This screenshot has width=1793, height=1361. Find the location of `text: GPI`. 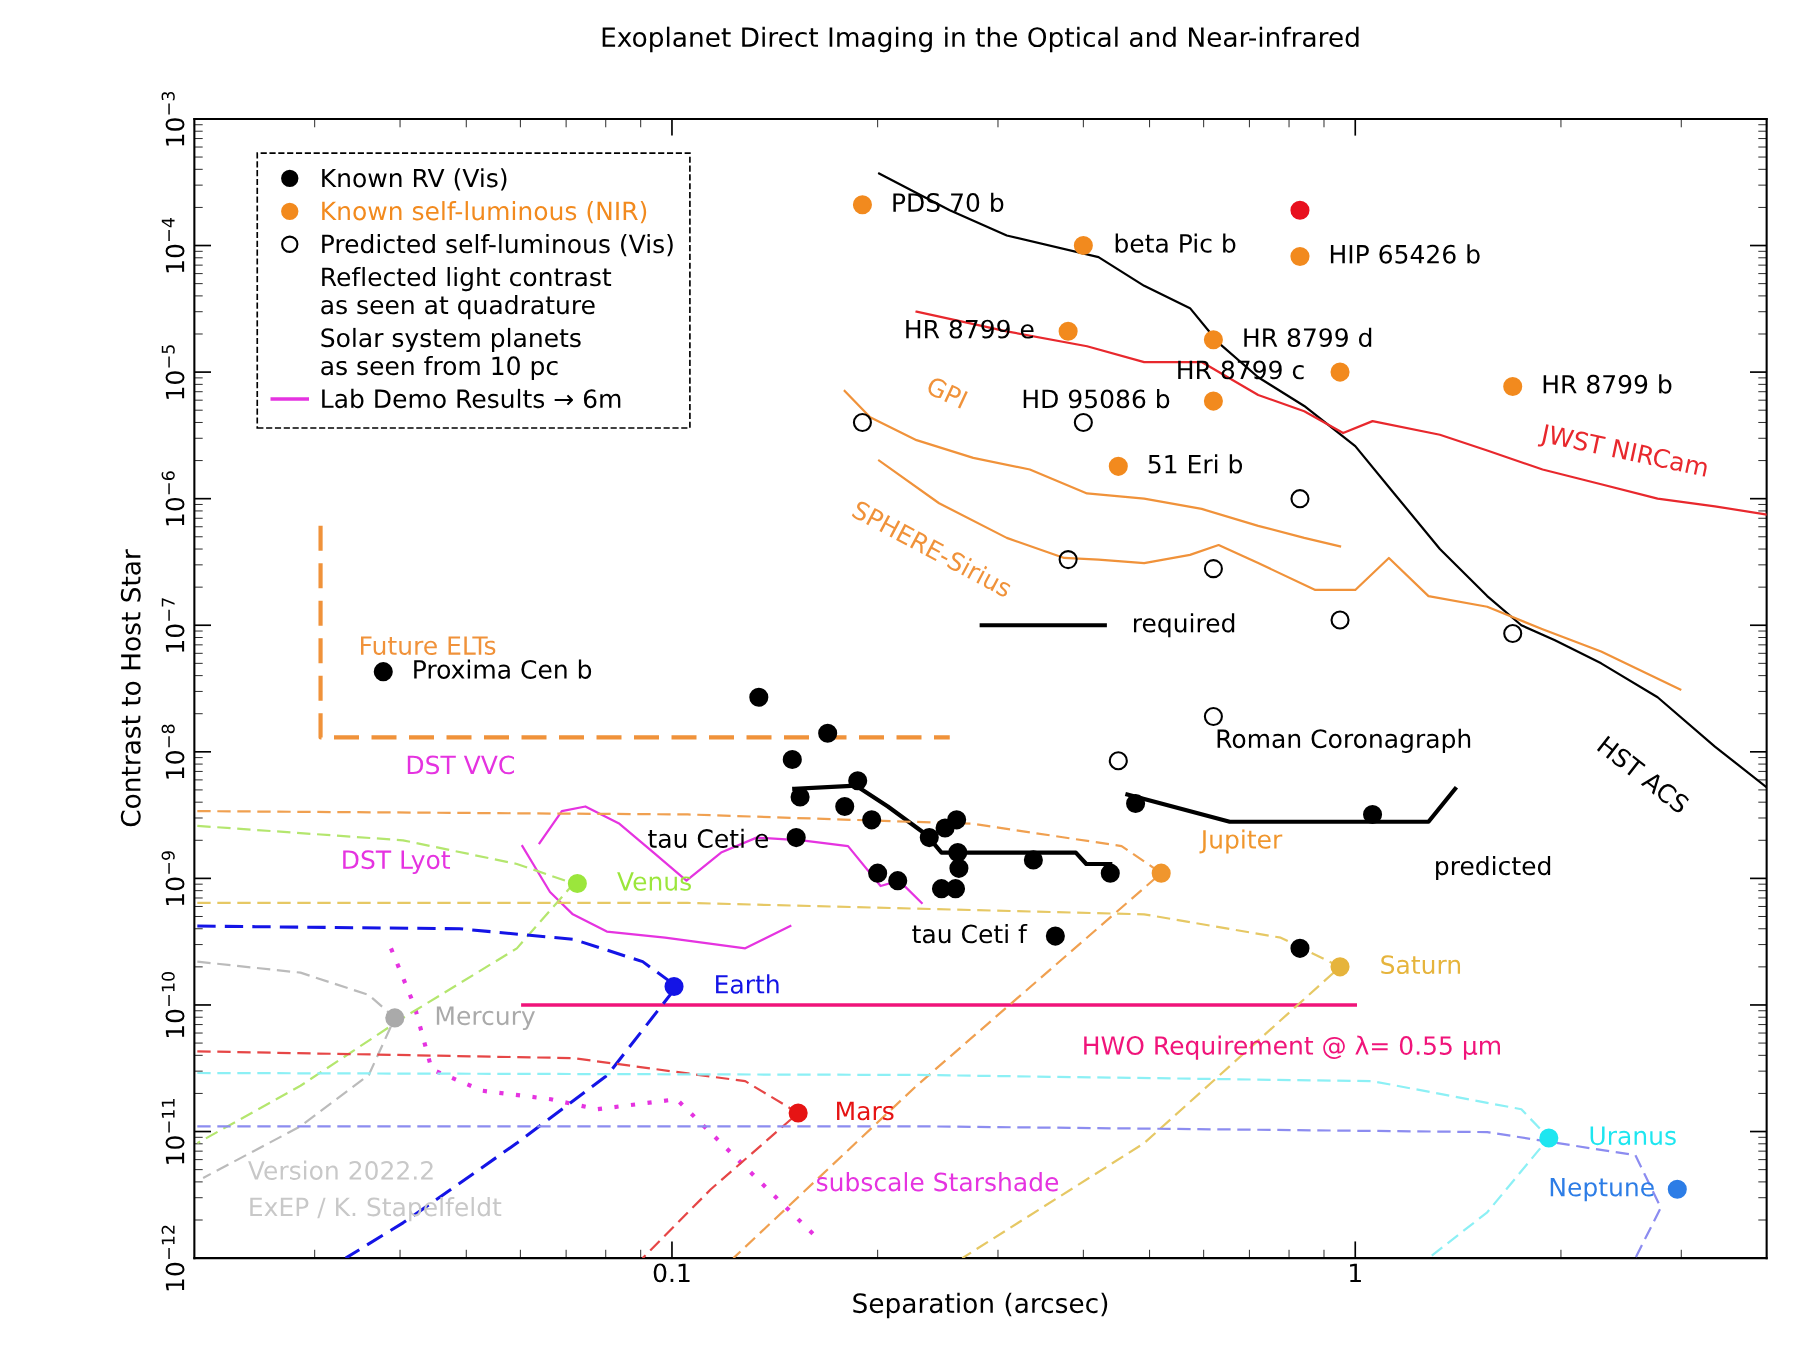

text: GPI is located at coordinates (946, 392).